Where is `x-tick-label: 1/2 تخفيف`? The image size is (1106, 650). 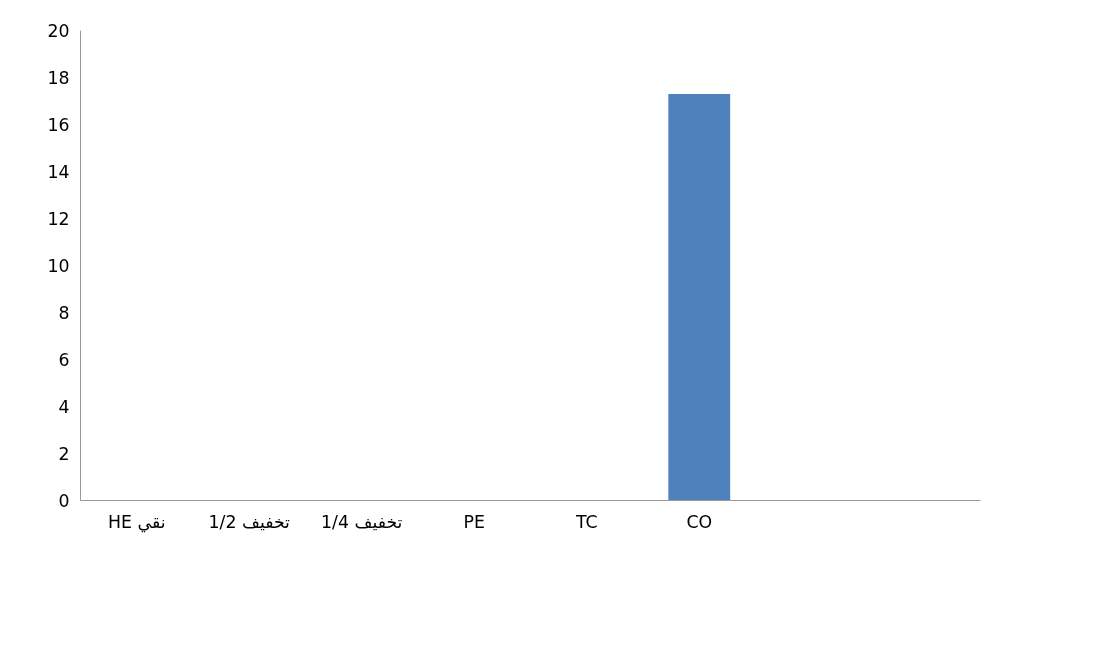 x-tick-label: 1/2 تخفيف is located at coordinates (249, 521).